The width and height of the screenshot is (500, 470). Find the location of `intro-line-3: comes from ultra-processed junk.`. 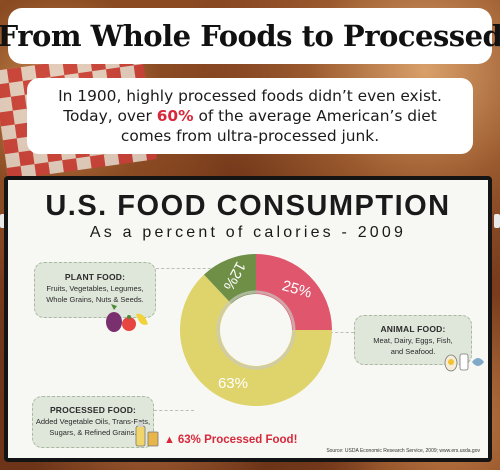

intro-line-3: comes from ultra-processed junk. is located at coordinates (250, 136).